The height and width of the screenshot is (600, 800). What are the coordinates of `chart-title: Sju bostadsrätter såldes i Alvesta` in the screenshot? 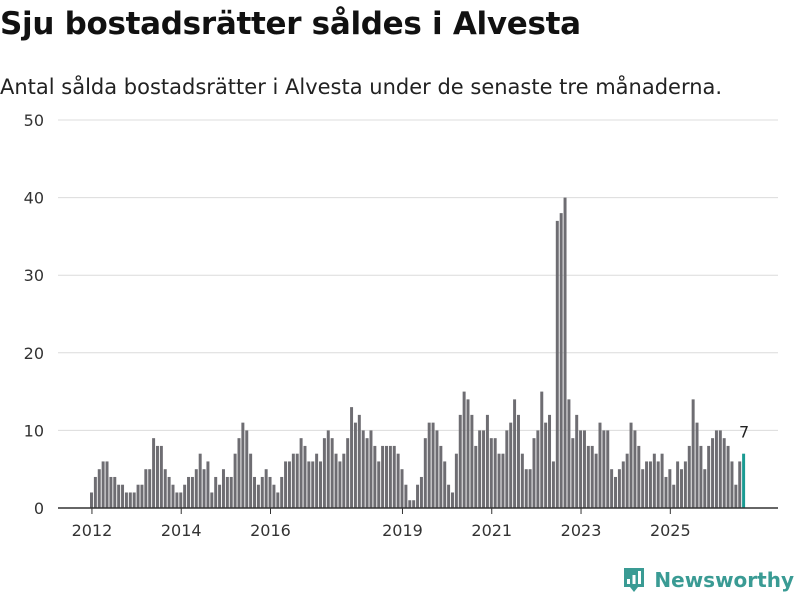 It's located at (290, 24).